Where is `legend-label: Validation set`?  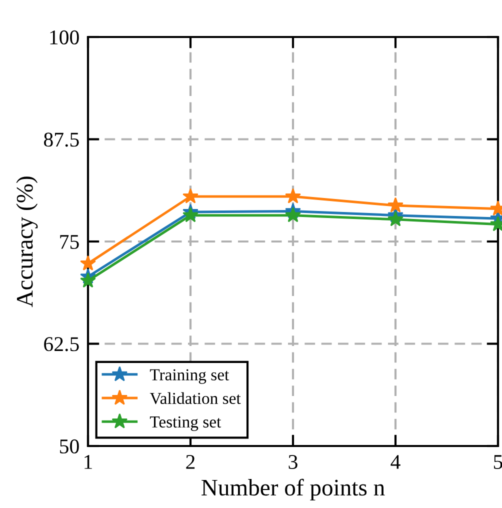
legend-label: Validation set is located at coordinates (195, 398).